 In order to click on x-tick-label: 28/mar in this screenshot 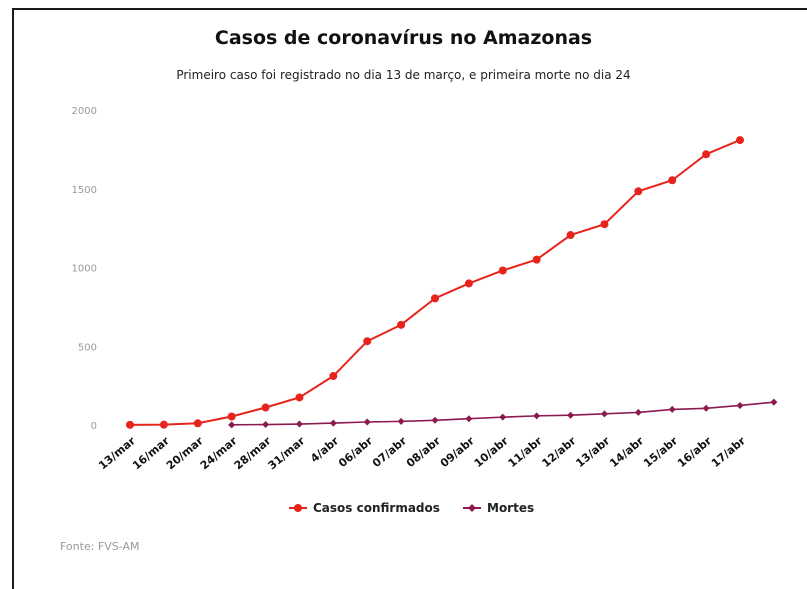, I will do `click(253, 453)`.